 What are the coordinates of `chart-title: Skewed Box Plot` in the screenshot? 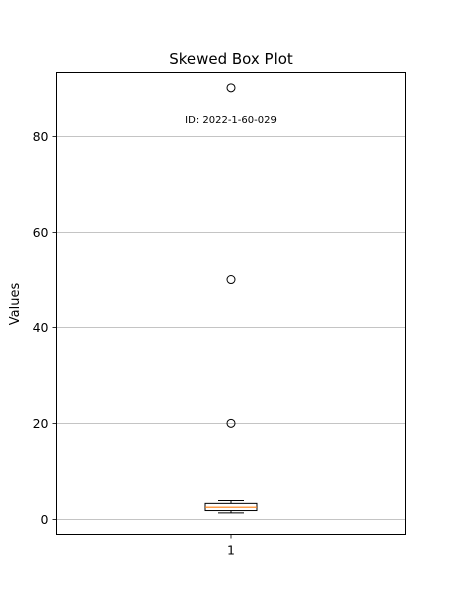 It's located at (231, 59).